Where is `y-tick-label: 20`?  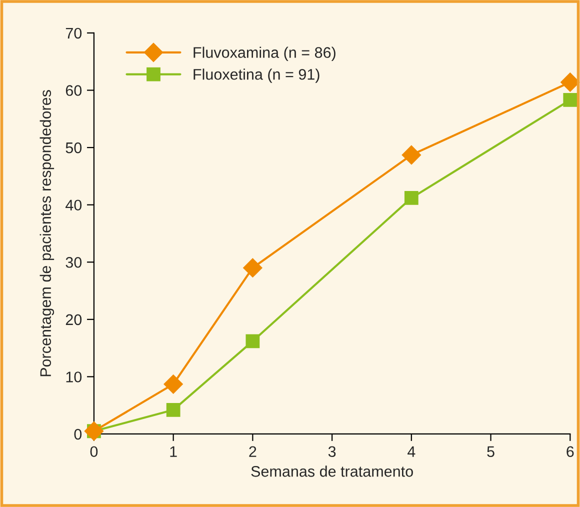
y-tick-label: 20 is located at coordinates (74, 320).